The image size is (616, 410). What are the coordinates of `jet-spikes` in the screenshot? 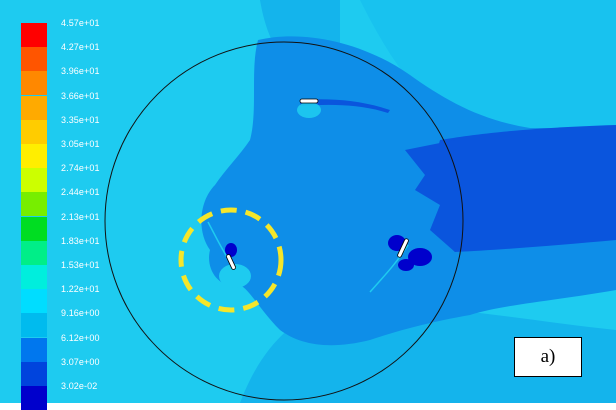 It's located at (430, 196).